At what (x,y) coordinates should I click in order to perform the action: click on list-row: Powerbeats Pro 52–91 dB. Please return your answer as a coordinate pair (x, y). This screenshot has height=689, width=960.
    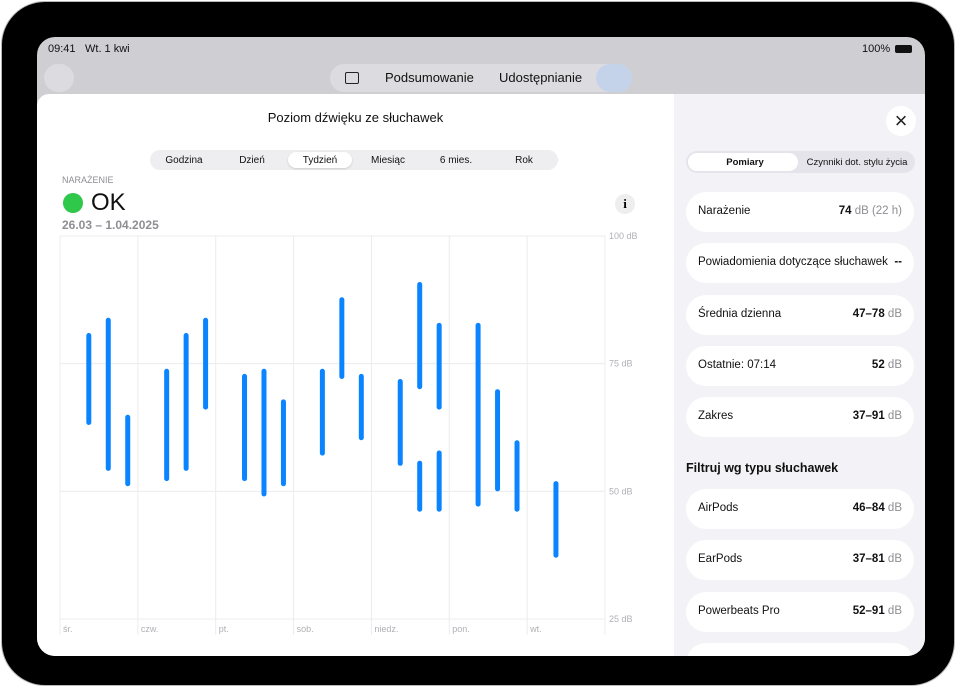
    Looking at the image, I should click on (800, 611).